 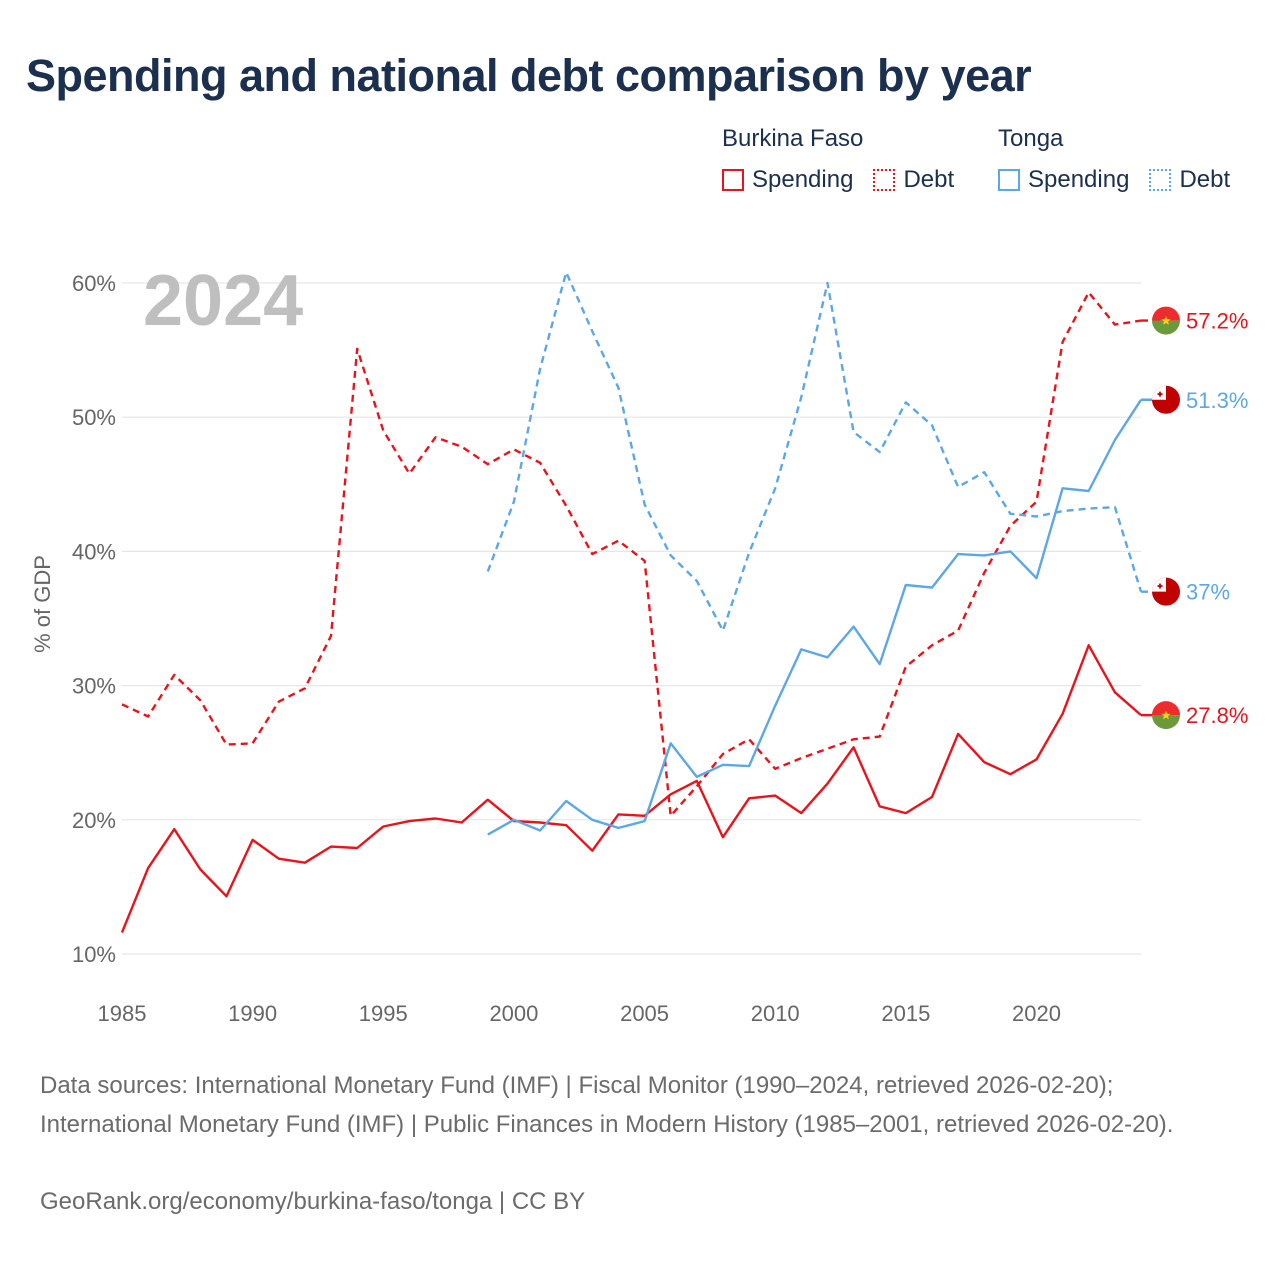 I want to click on y-tick-label: 10%, so click(x=94, y=954).